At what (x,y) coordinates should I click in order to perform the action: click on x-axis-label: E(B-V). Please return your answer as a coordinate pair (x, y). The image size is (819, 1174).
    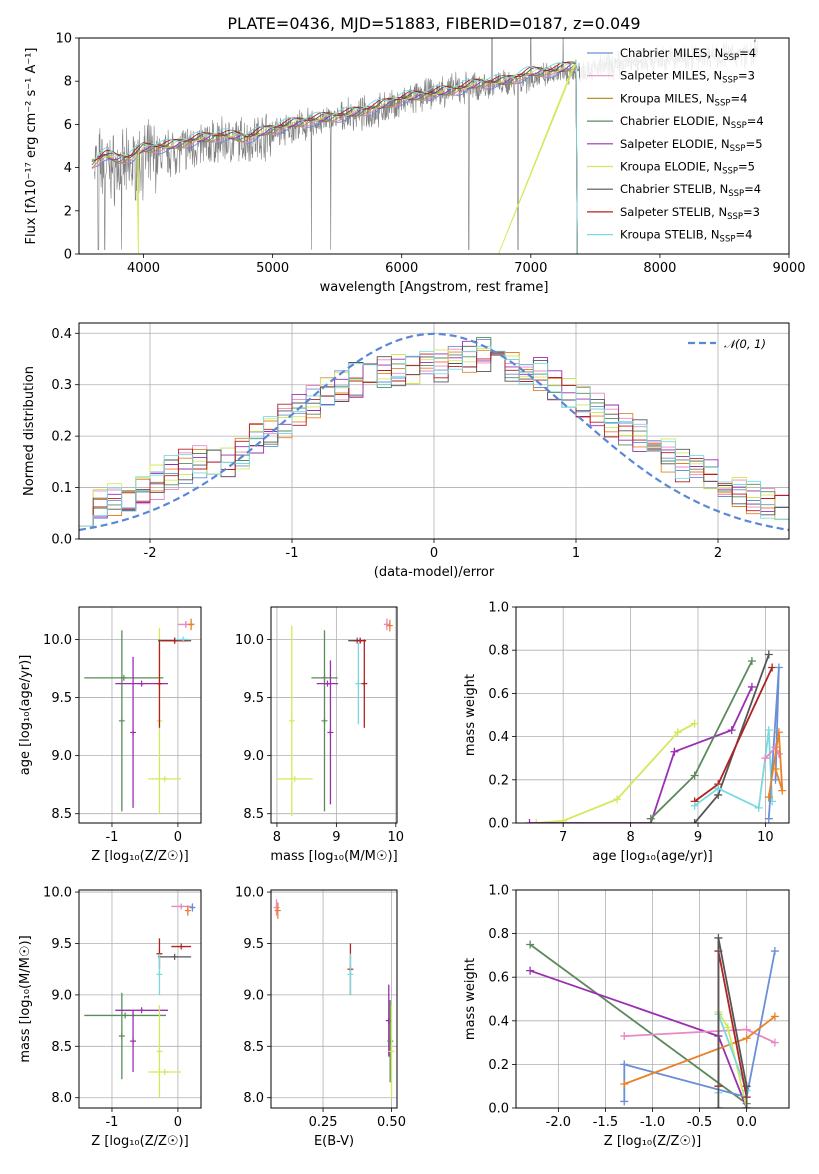
    Looking at the image, I should click on (334, 1141).